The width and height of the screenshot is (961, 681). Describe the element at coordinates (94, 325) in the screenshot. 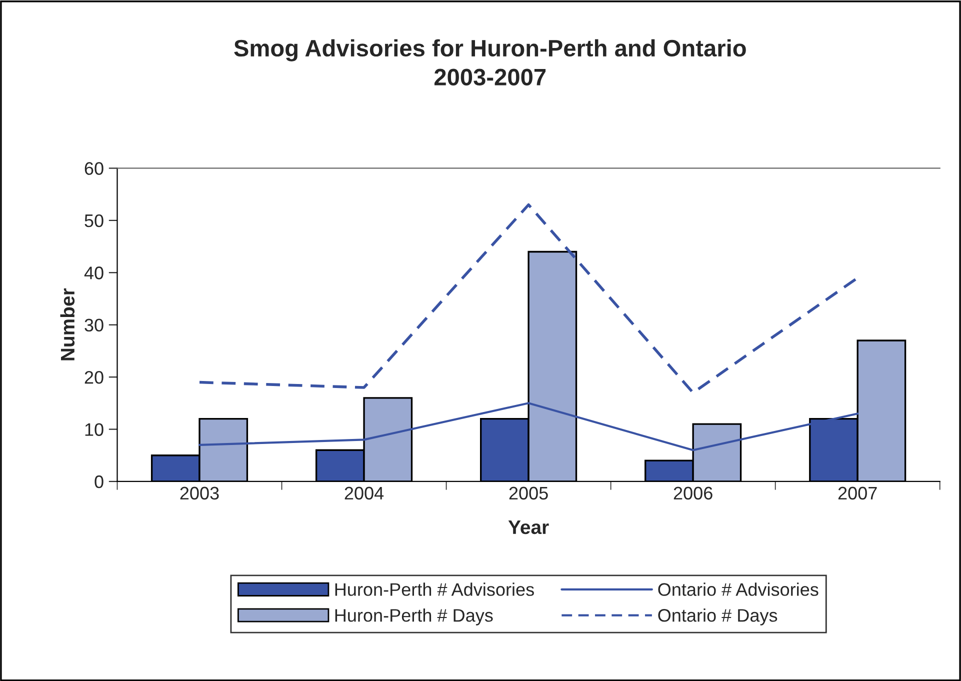

I see `y-tick-label: 30` at that location.